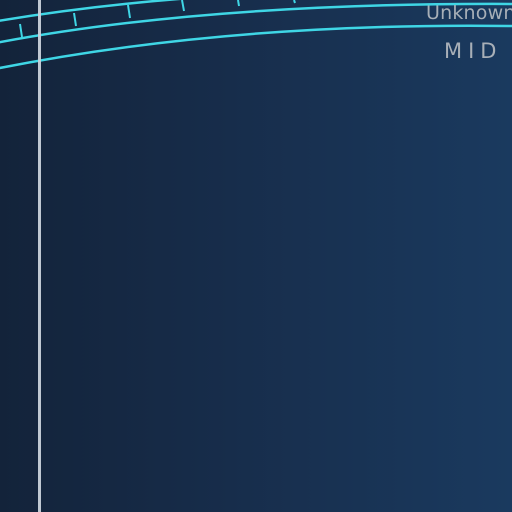 The width and height of the screenshot is (512, 512). I want to click on band-label: MID, so click(473, 51).